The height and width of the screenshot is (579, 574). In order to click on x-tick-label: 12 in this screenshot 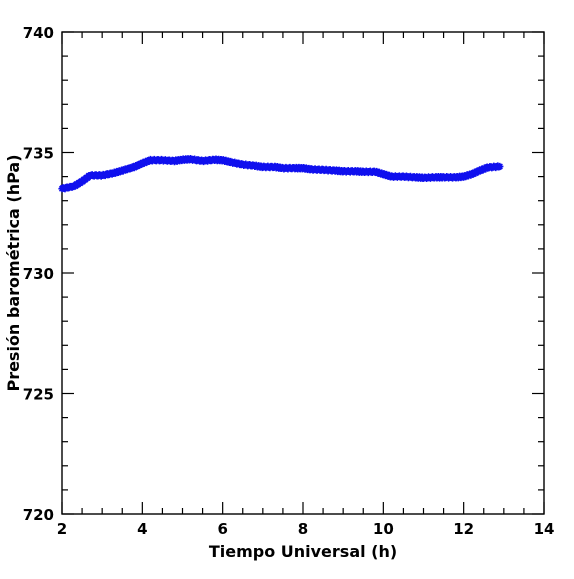, I will do `click(463, 529)`.